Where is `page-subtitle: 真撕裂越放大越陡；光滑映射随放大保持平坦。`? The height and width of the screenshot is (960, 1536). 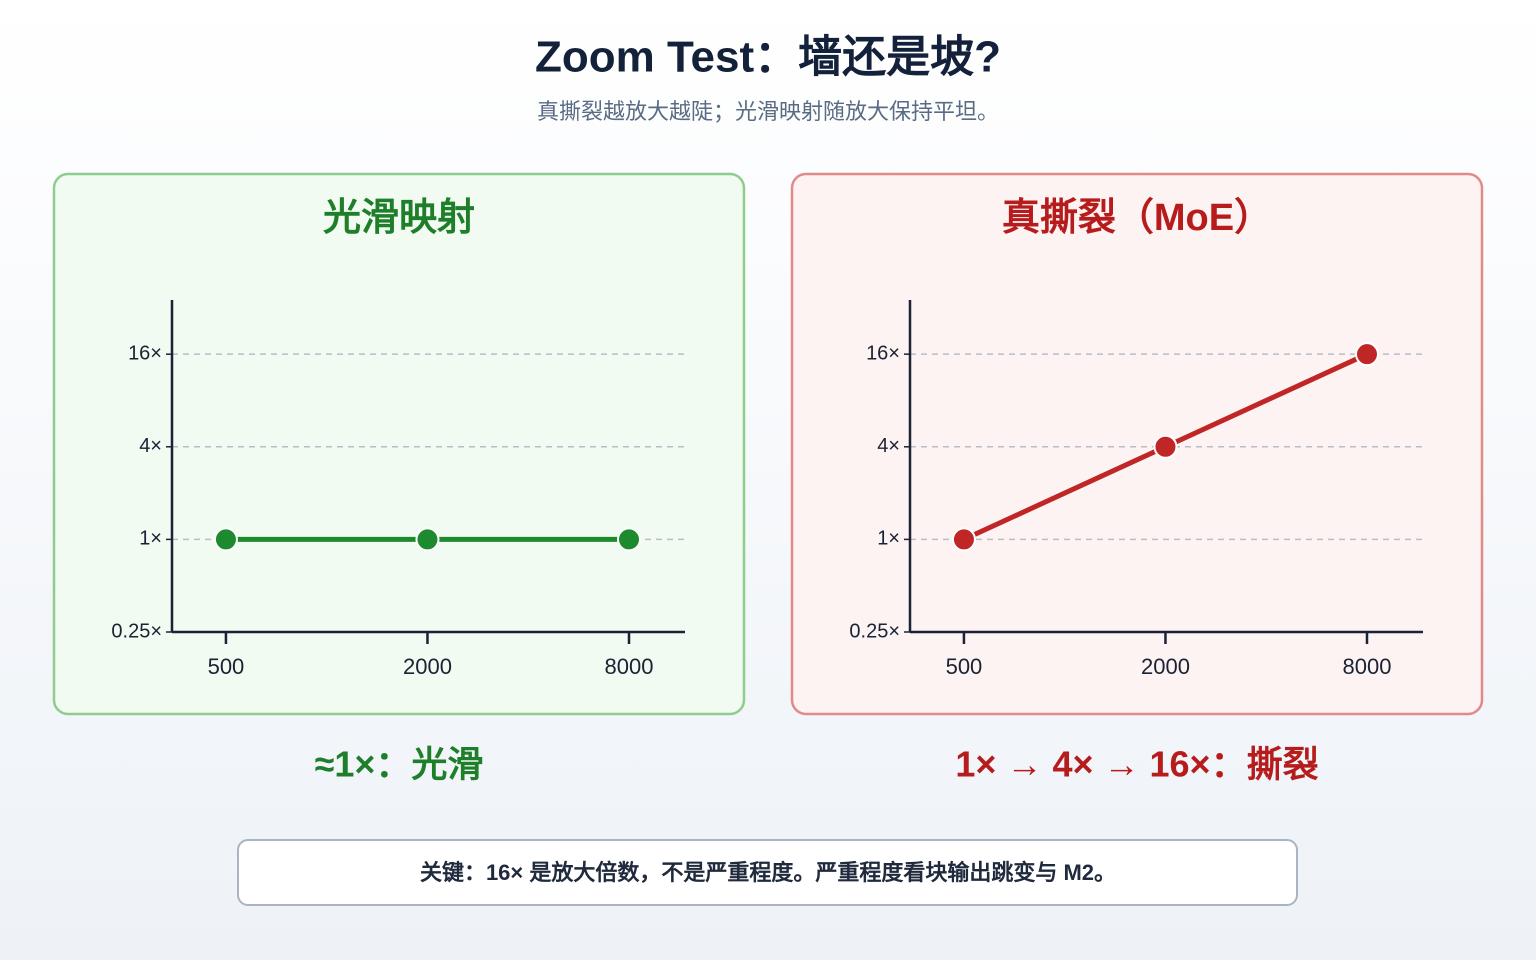
page-subtitle: 真撕裂越放大越陡；光滑映射随放大保持平坦。 is located at coordinates (768, 111).